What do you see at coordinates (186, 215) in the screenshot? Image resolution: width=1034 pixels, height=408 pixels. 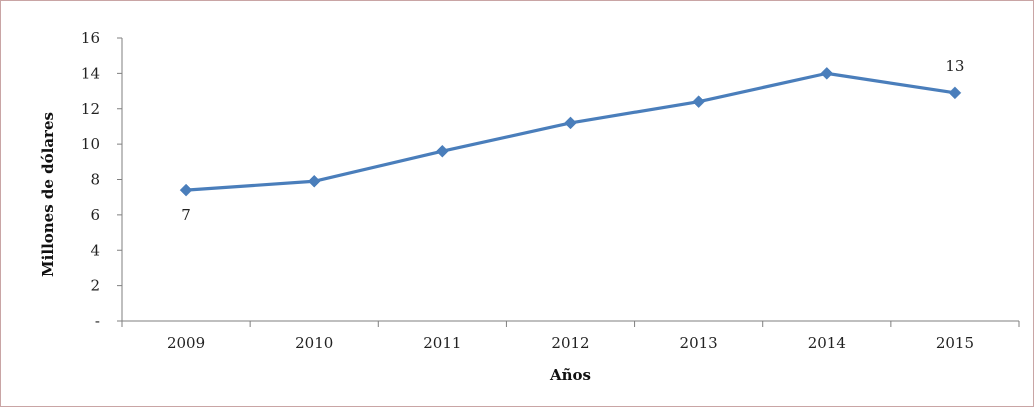 I see `data-label: 7` at bounding box center [186, 215].